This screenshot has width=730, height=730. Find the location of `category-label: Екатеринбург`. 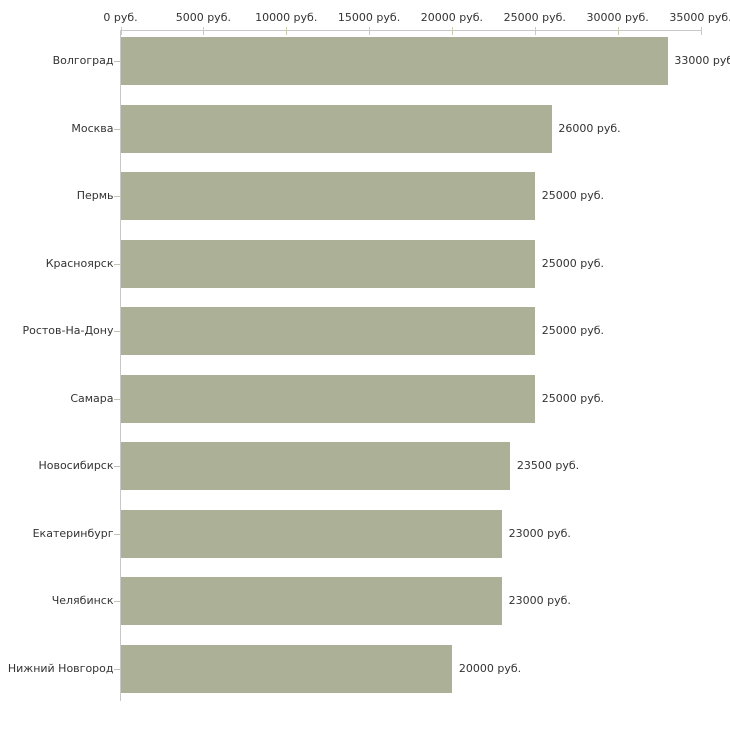

category-label: Екатеринбург is located at coordinates (73, 533).